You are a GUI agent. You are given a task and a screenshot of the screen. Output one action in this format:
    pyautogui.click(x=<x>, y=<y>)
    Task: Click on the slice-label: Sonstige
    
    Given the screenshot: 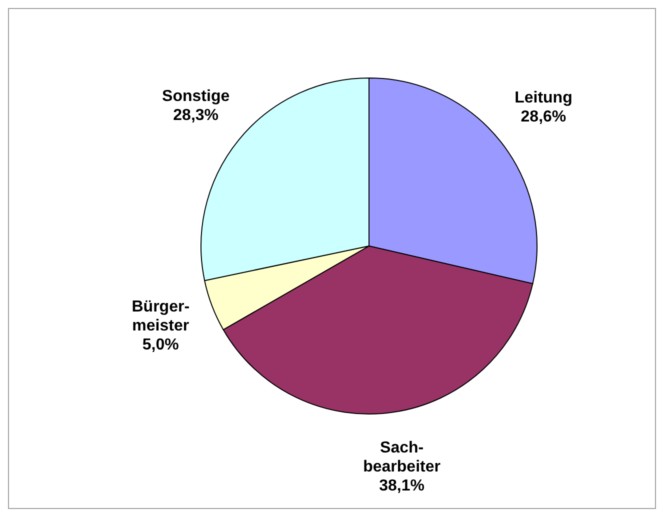 What is the action you would take?
    pyautogui.click(x=196, y=95)
    